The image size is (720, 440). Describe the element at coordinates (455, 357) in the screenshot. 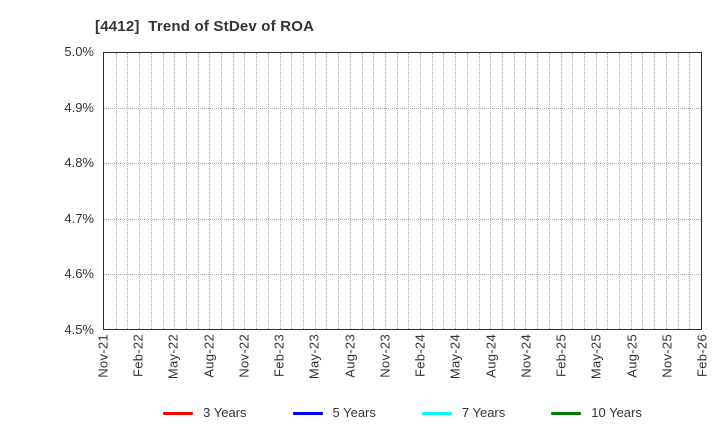

I see `x-tick-label: May-24` at that location.